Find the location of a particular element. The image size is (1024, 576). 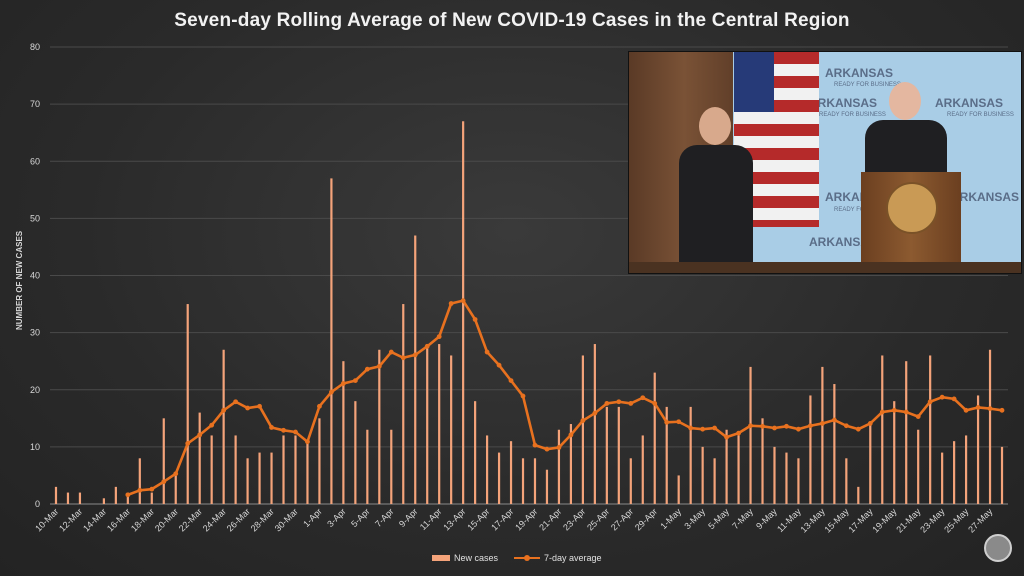

x-tick-label: 18-Mar is located at coordinates (142, 519).